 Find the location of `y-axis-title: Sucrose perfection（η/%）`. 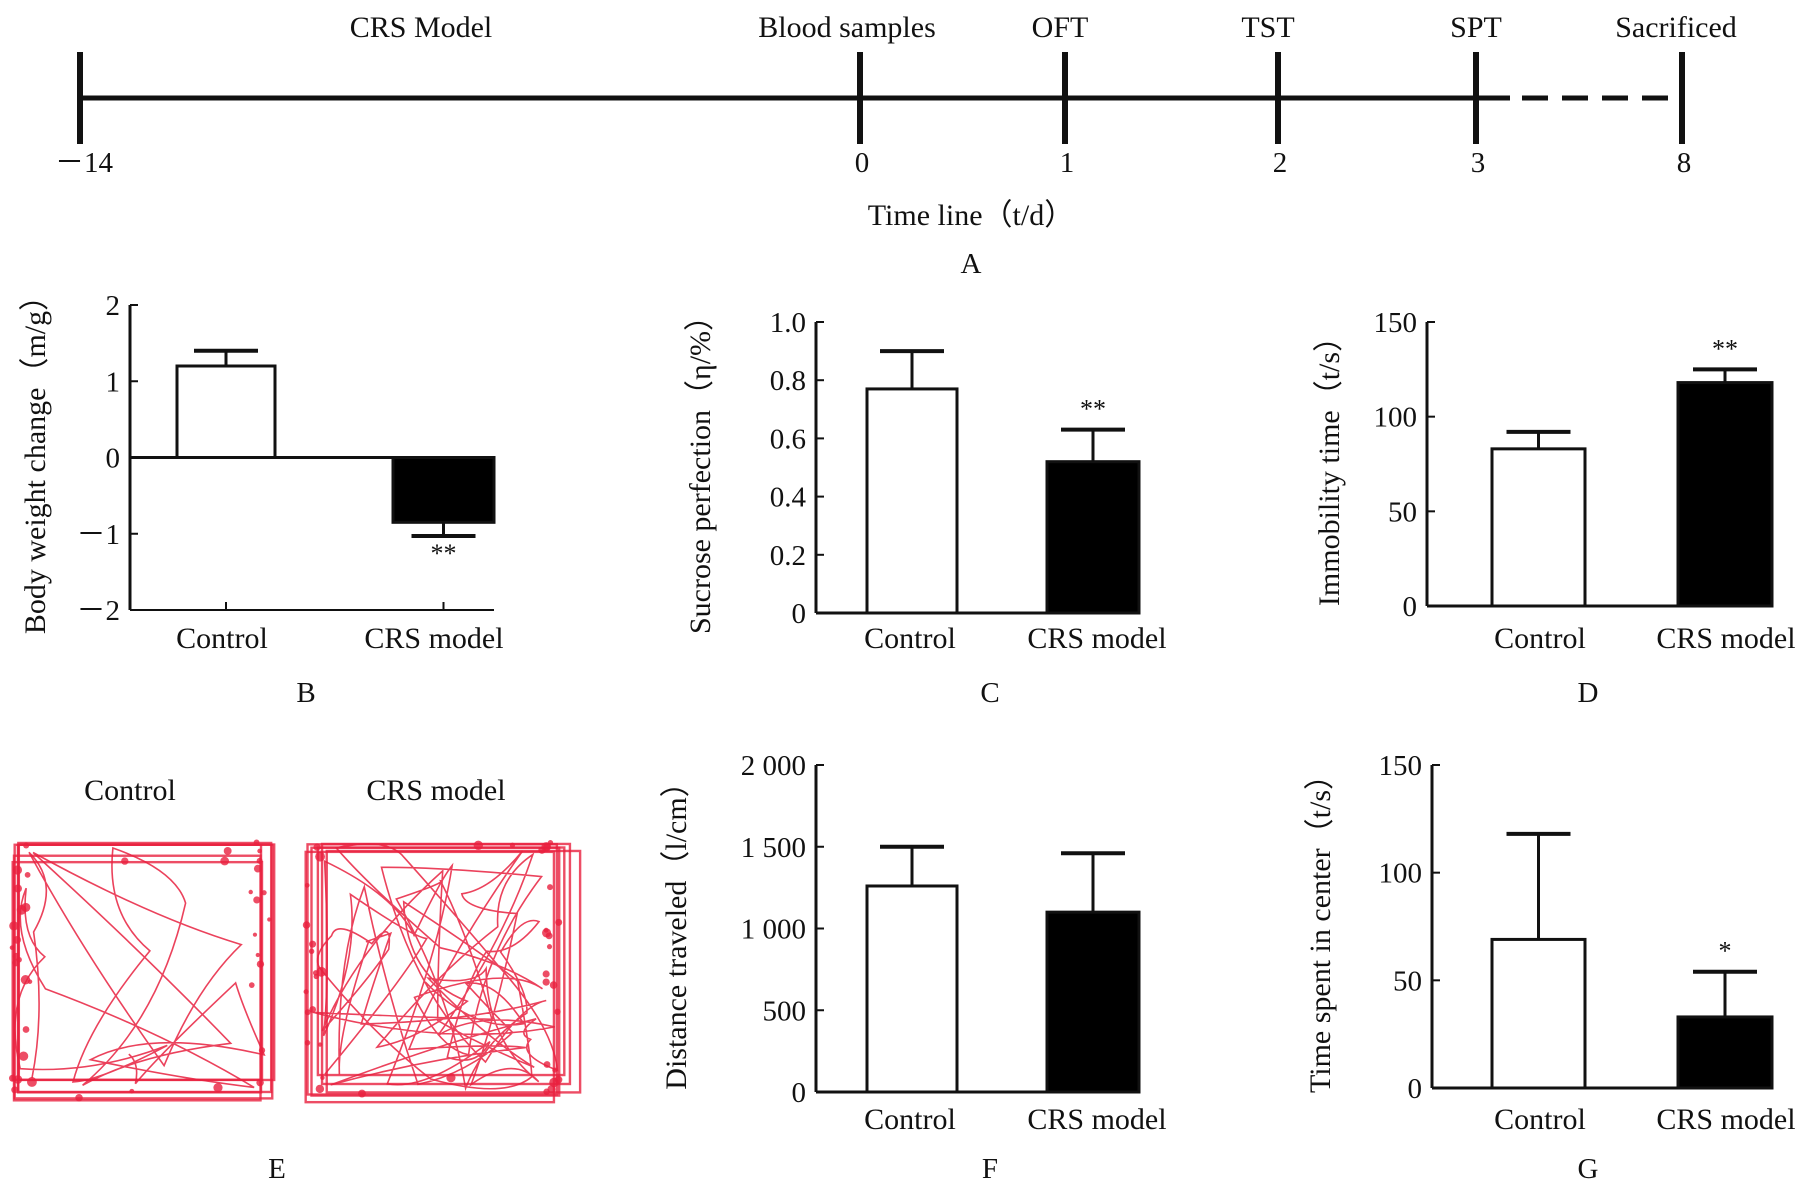

y-axis-title: Sucrose perfection（η/%） is located at coordinates (700, 467).